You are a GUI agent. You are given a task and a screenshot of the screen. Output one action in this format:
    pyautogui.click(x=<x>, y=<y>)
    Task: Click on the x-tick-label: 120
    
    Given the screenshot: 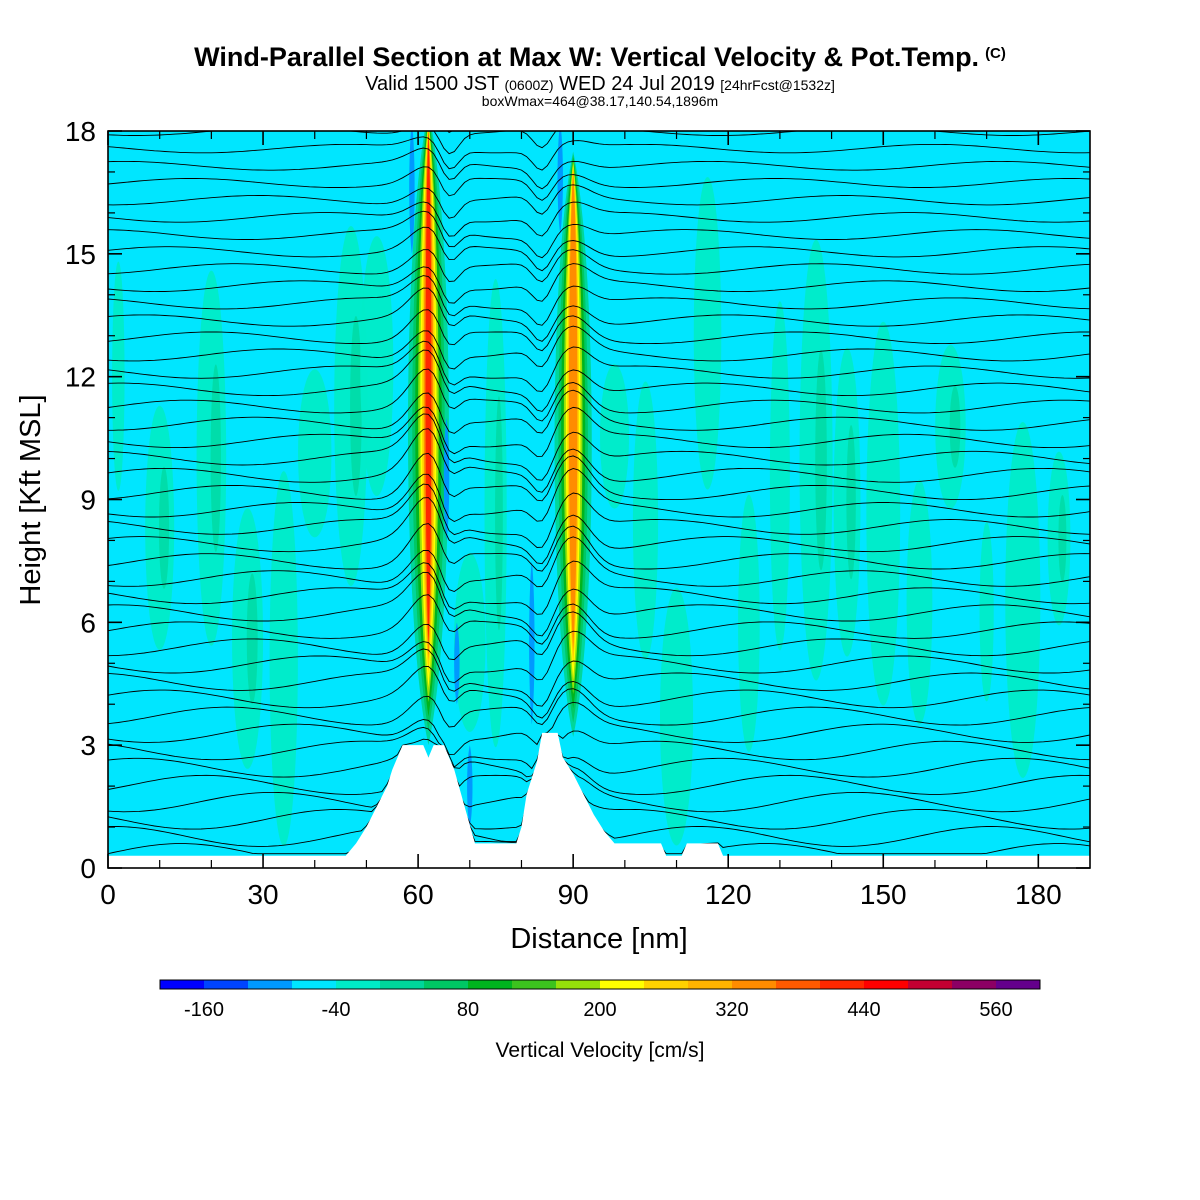 What is the action you would take?
    pyautogui.click(x=728, y=894)
    